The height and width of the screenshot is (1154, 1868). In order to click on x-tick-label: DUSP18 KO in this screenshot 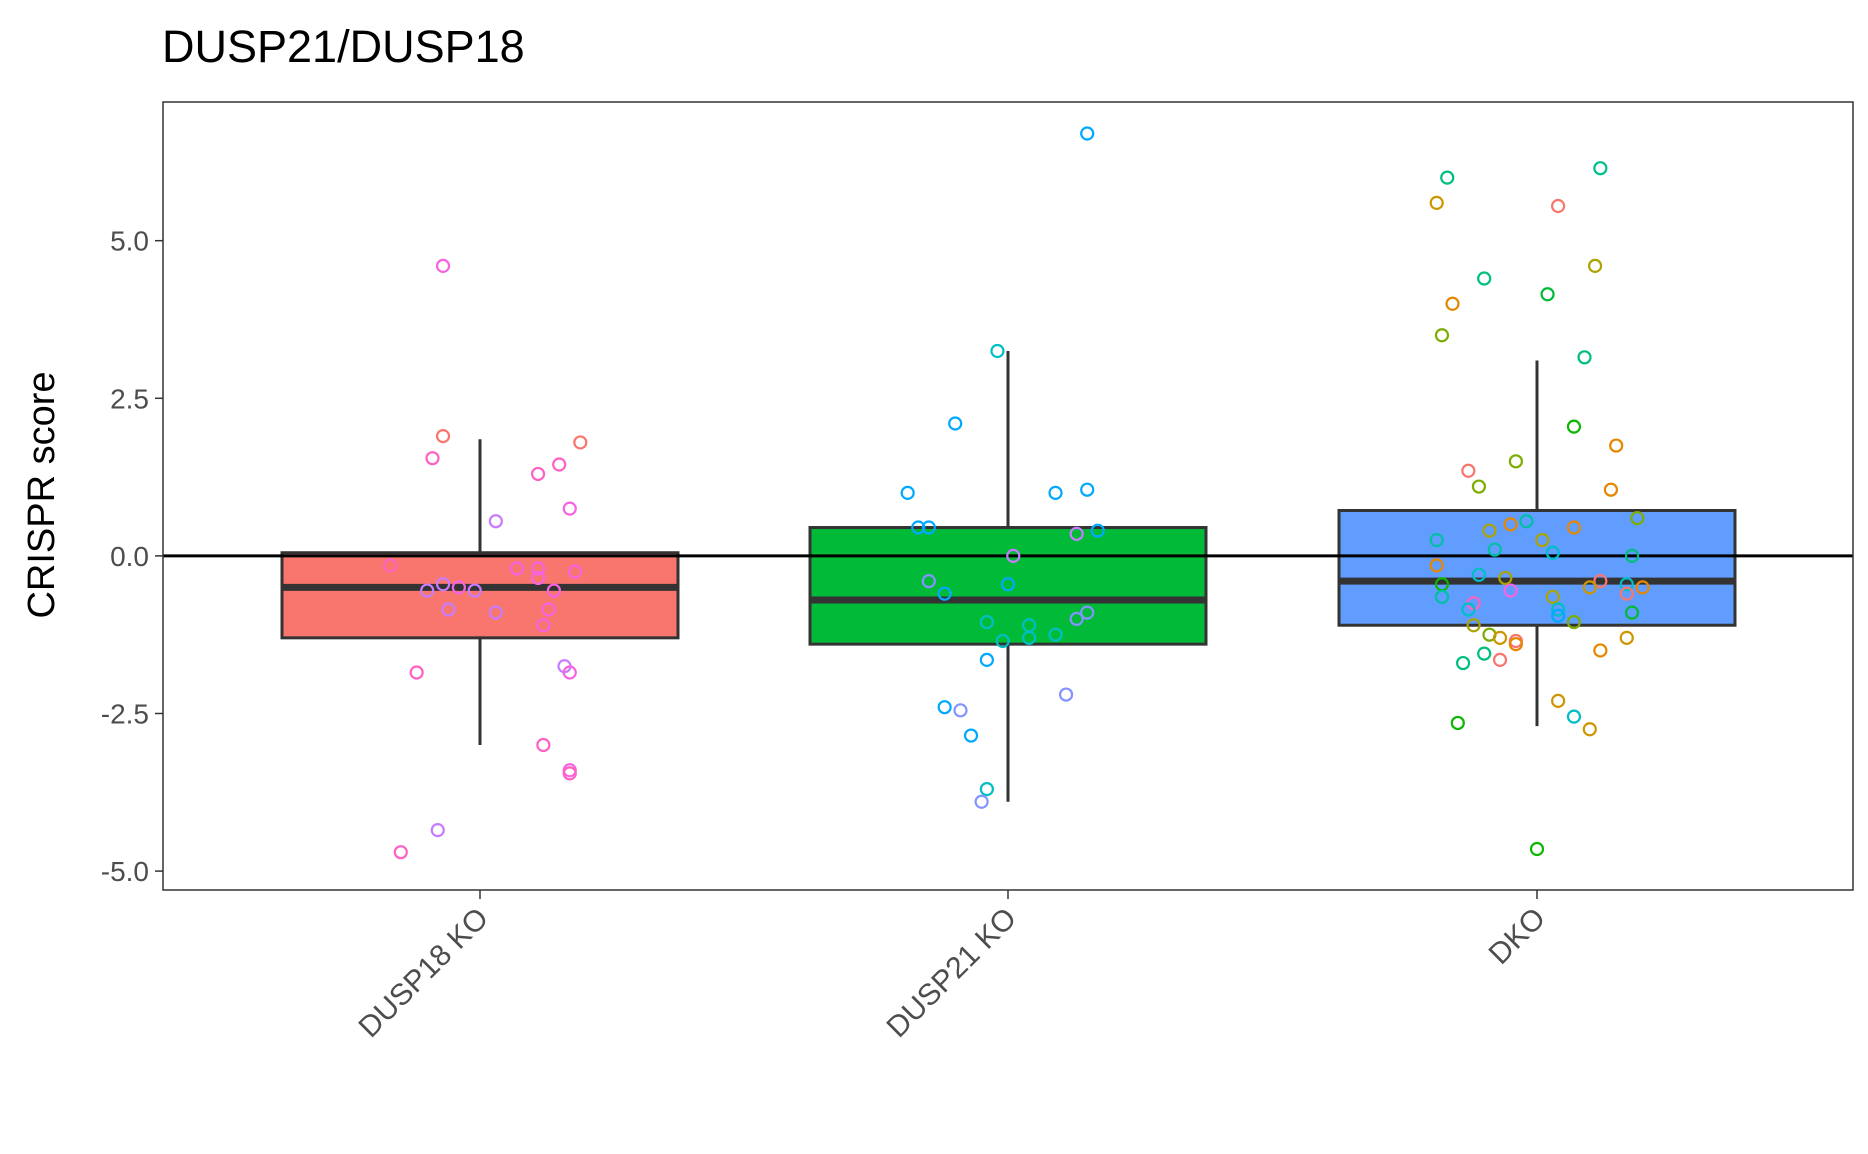, I will do `click(424, 973)`.